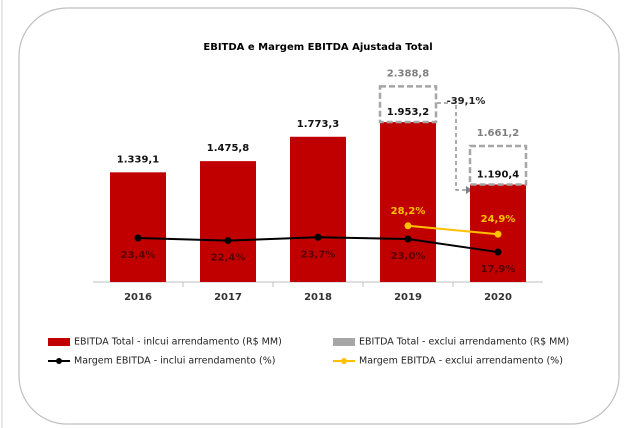 The image size is (624, 428). Describe the element at coordinates (408, 211) in the screenshot. I see `line-value-label: 28,2%` at that location.